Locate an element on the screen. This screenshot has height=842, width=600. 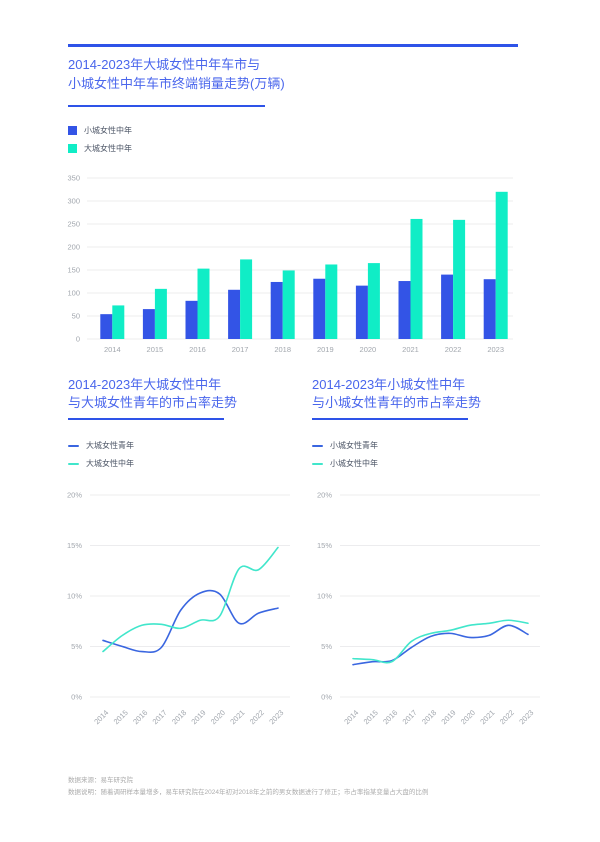
y-axis-tick-label: 50 is located at coordinates (76, 316).